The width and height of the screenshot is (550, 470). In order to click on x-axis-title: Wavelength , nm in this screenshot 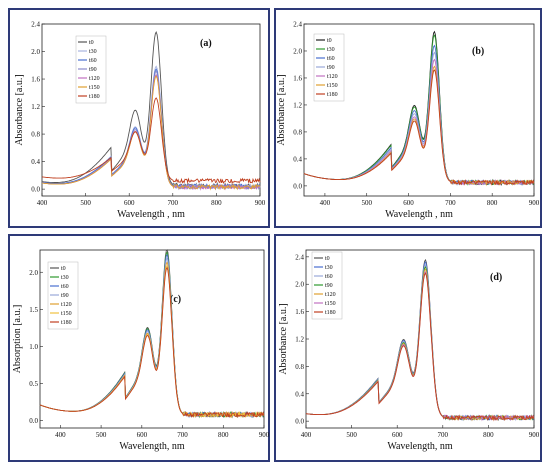, I will do `click(151, 214)`.